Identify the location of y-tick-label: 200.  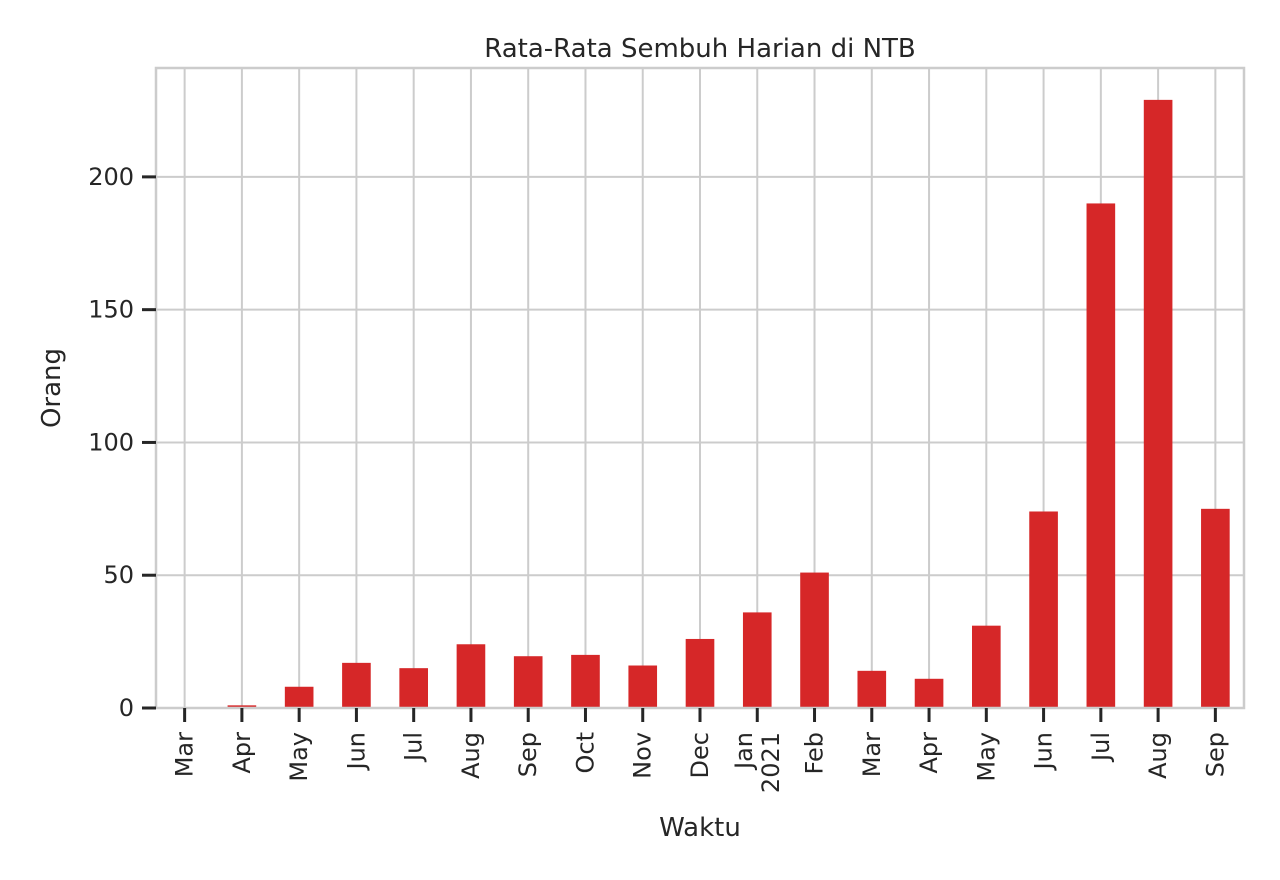
(111, 177).